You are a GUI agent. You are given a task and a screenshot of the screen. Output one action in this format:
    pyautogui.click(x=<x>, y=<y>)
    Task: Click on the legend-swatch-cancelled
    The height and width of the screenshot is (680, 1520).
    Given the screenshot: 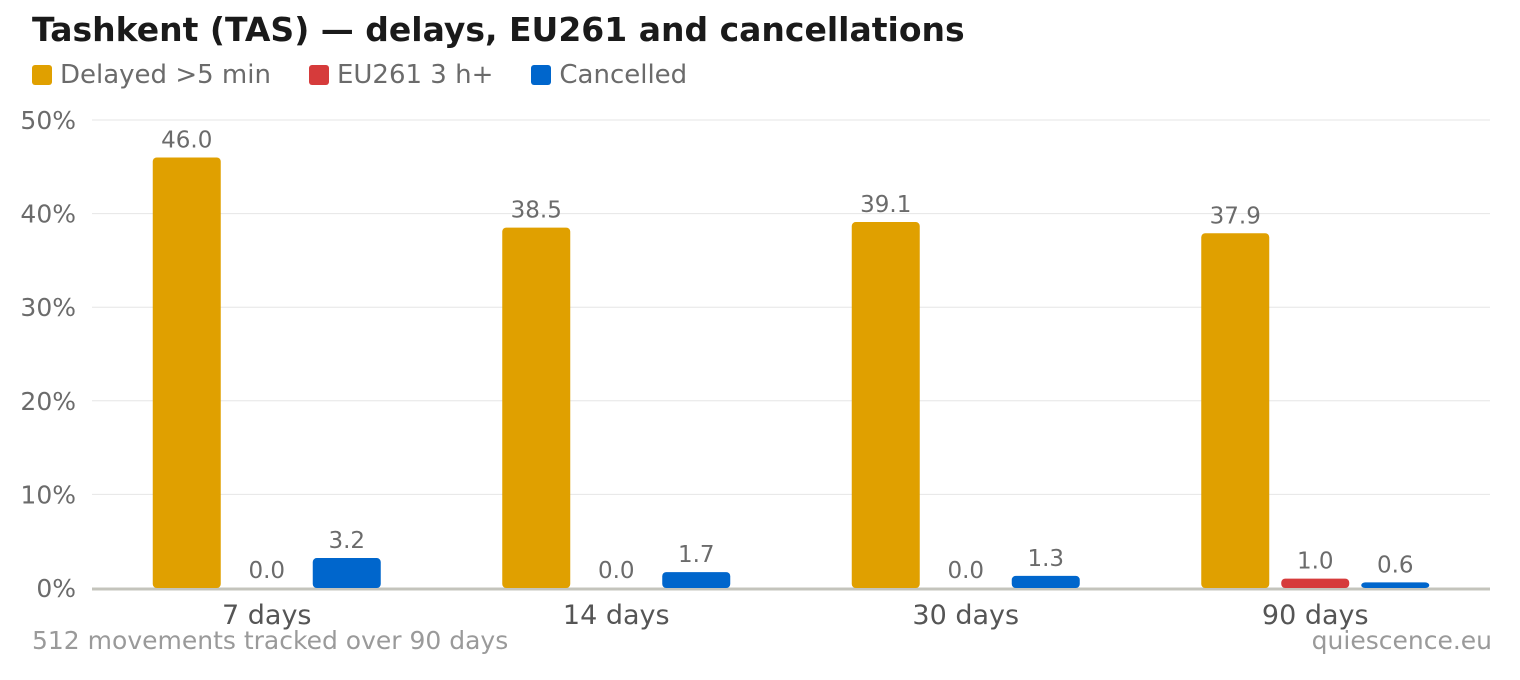 What is the action you would take?
    pyautogui.click(x=541, y=75)
    